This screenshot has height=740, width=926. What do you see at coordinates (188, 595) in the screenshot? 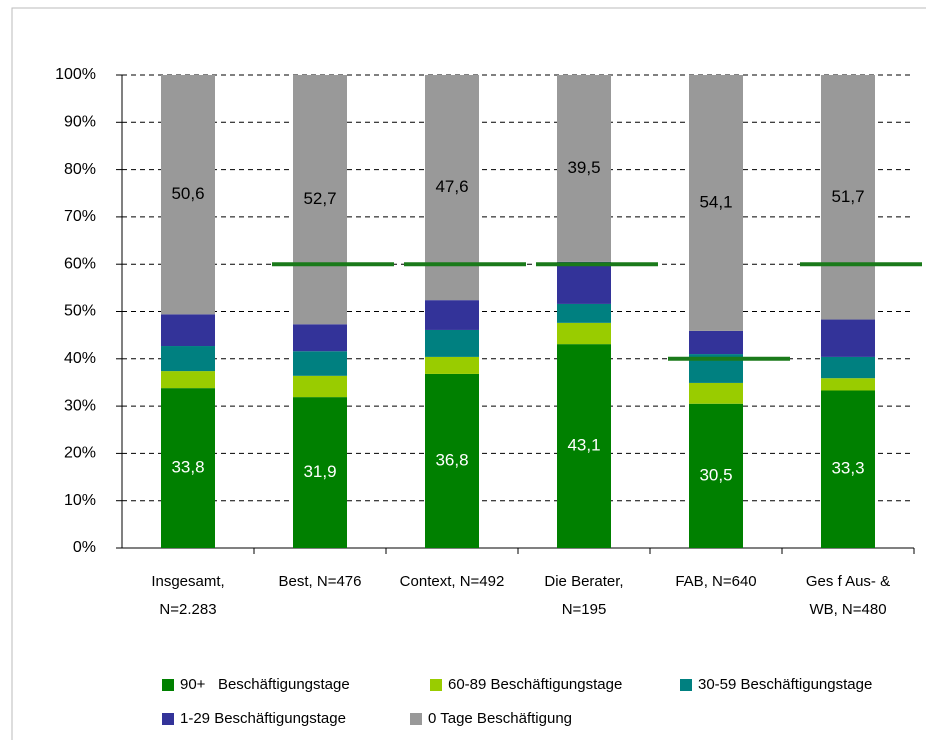
I see `x-tick-label: Insgesamt, N=2.283` at bounding box center [188, 595].